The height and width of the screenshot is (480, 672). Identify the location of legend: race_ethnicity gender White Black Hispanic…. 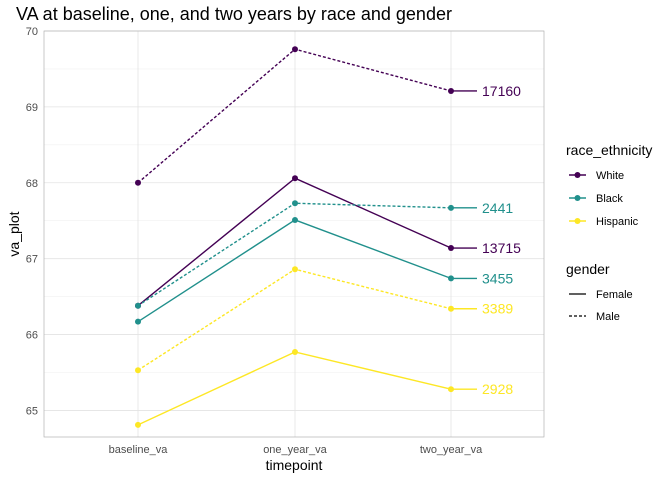
(609, 232).